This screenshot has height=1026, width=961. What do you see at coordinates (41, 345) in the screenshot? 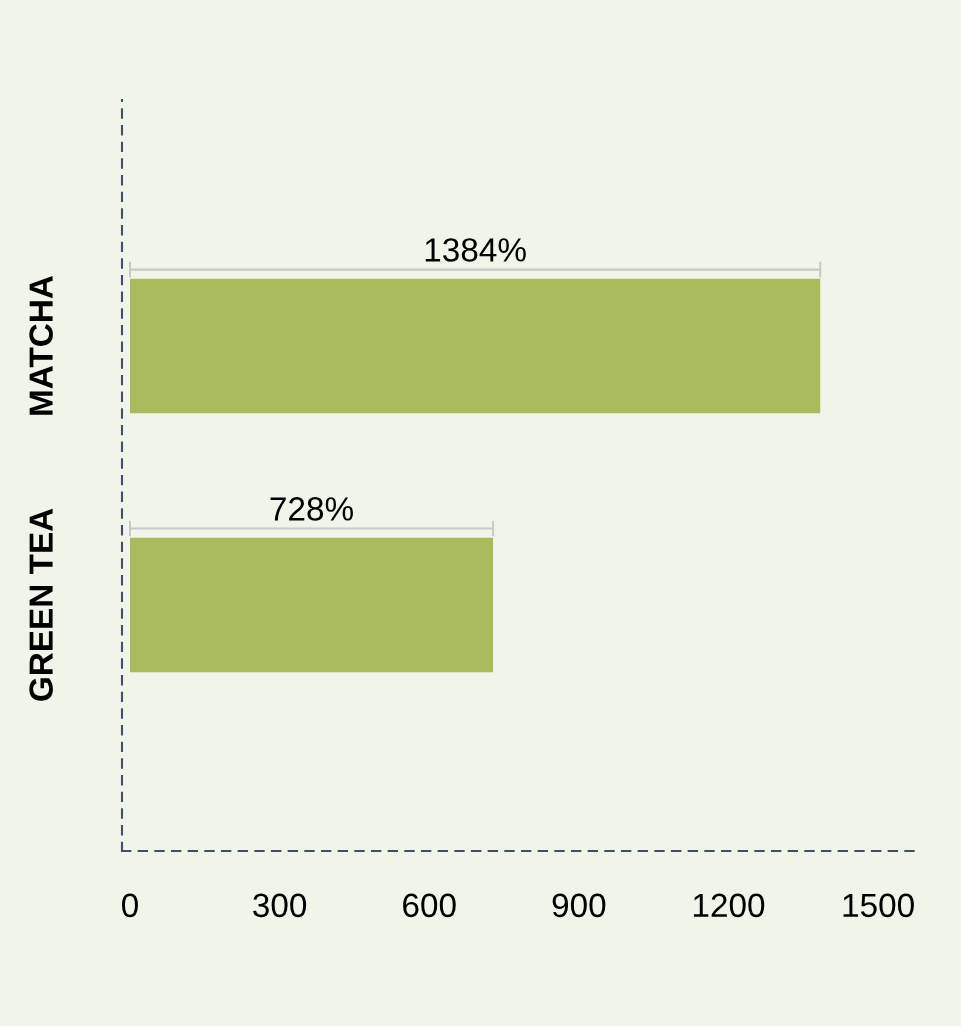
I see `y-tick-label: MATCHA` at bounding box center [41, 345].